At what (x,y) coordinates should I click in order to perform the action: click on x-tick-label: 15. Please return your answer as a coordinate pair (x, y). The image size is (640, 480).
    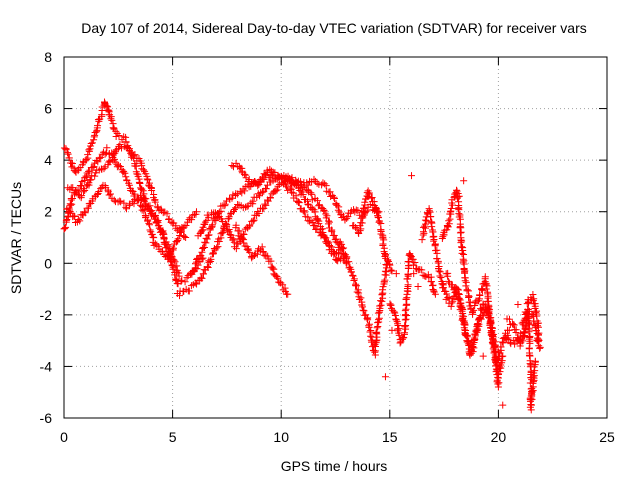
    Looking at the image, I should click on (390, 437).